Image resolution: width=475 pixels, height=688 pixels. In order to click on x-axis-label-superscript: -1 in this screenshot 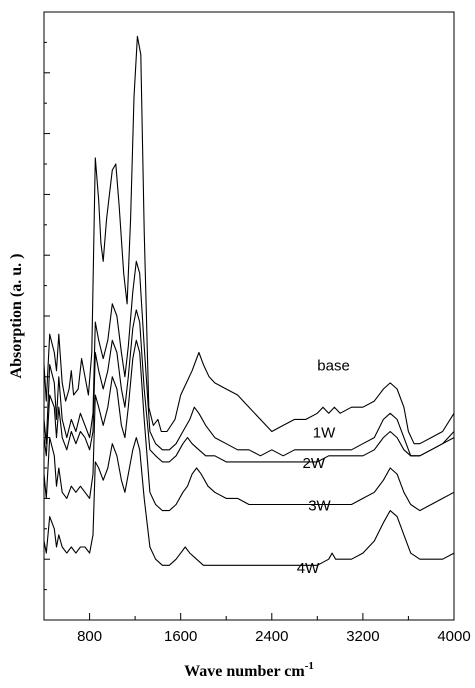, I will do `click(309, 666)`.